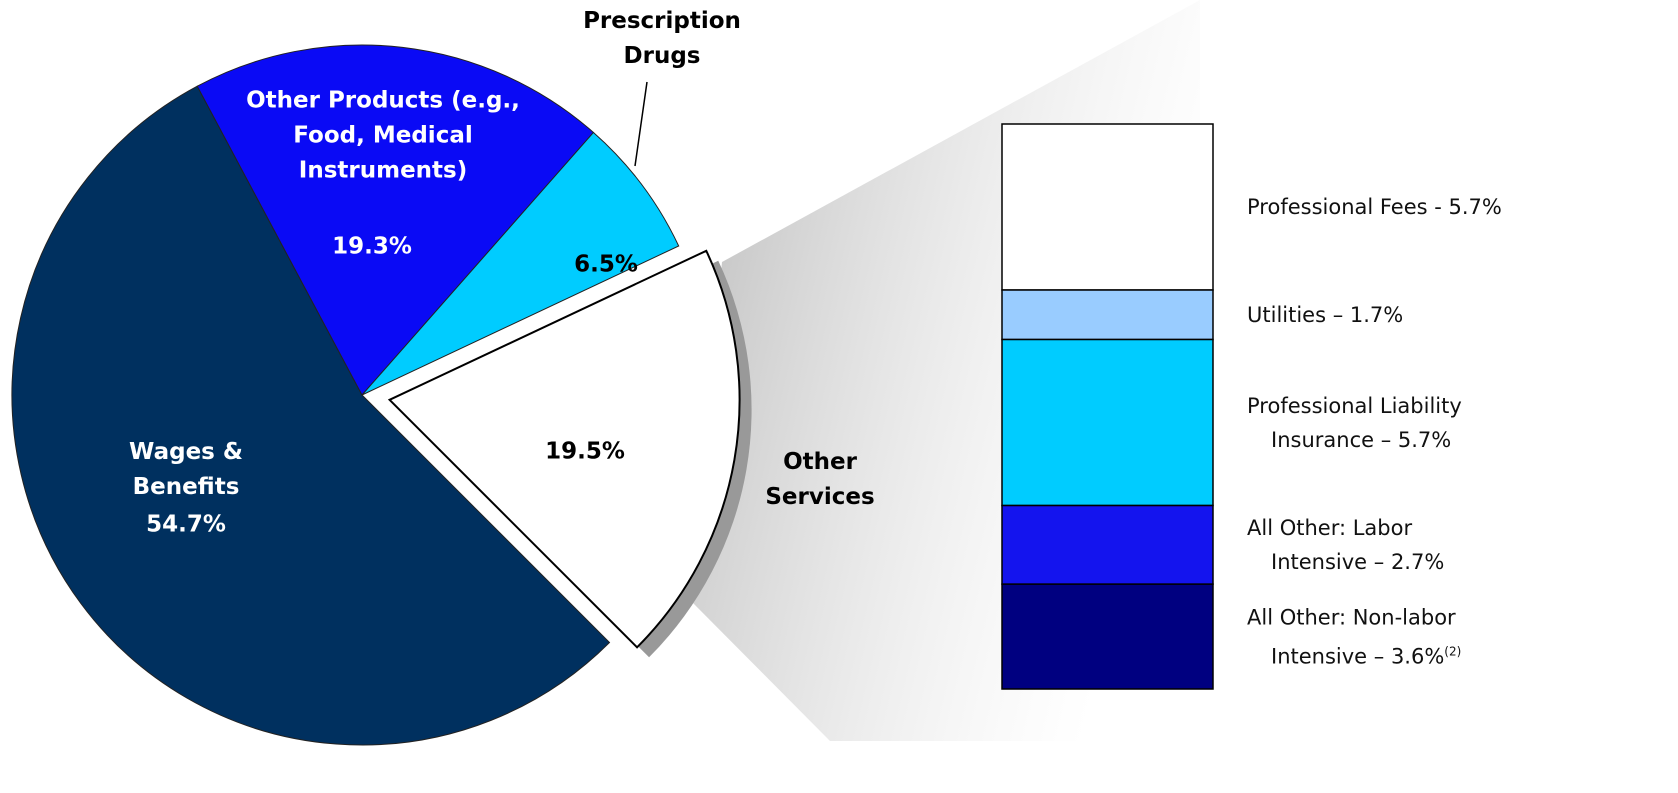 The width and height of the screenshot is (1678, 793). What do you see at coordinates (585, 451) in the screenshot?
I see `slice-value-label: 19.5%` at bounding box center [585, 451].